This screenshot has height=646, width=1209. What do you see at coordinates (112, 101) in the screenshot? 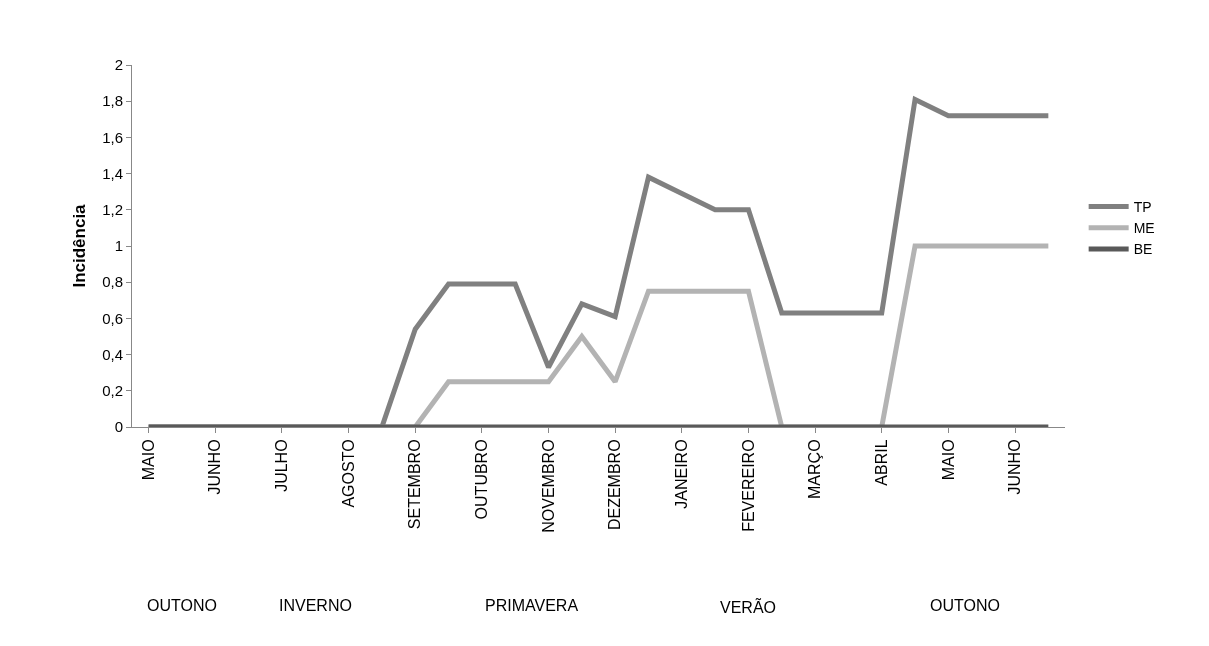
I see `y-tick-label: 1,8` at bounding box center [112, 101].